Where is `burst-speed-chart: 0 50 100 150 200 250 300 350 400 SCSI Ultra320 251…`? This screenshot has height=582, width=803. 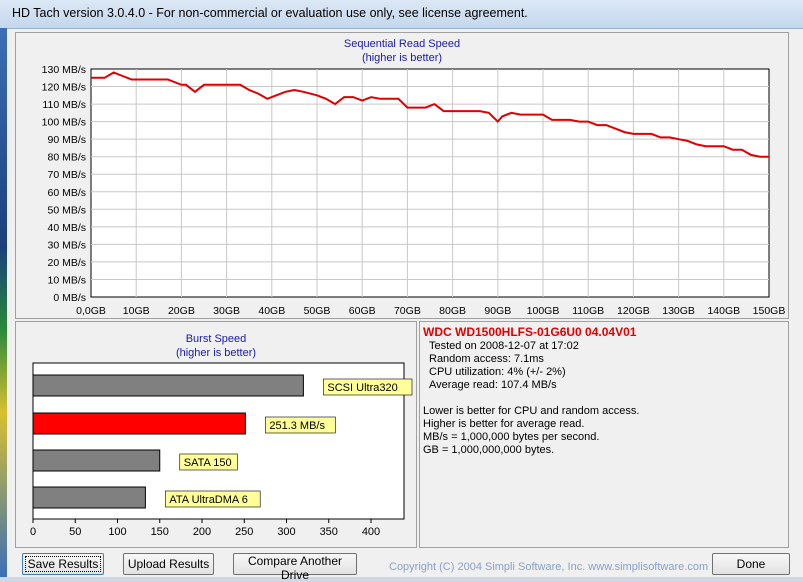
burst-speed-chart: 0 50 100 150 200 250 300 350 400 SCSI Ultra320 251… is located at coordinates (221, 450).